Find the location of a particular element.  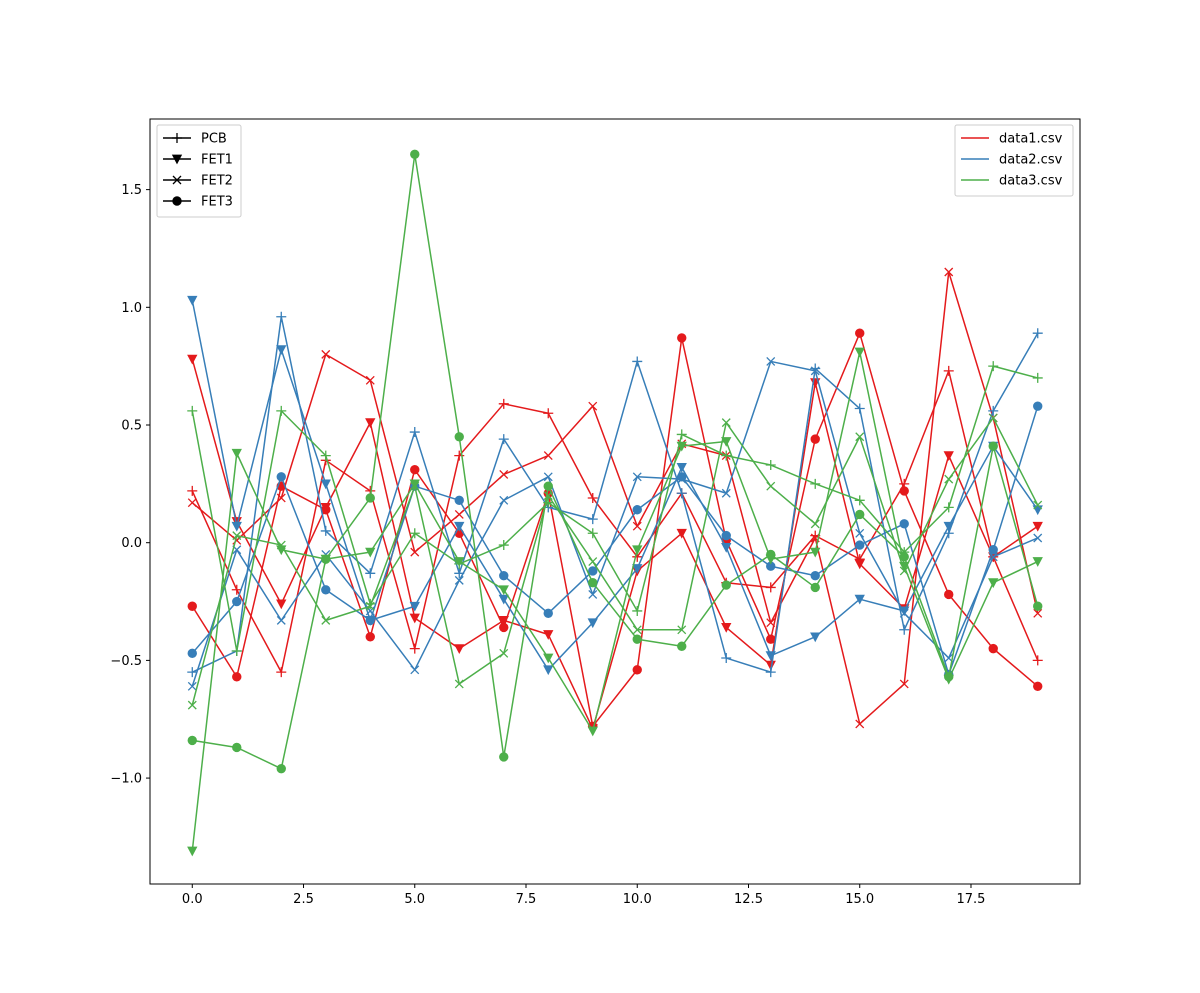

y-tick-label: 1.0 is located at coordinates (131, 308).